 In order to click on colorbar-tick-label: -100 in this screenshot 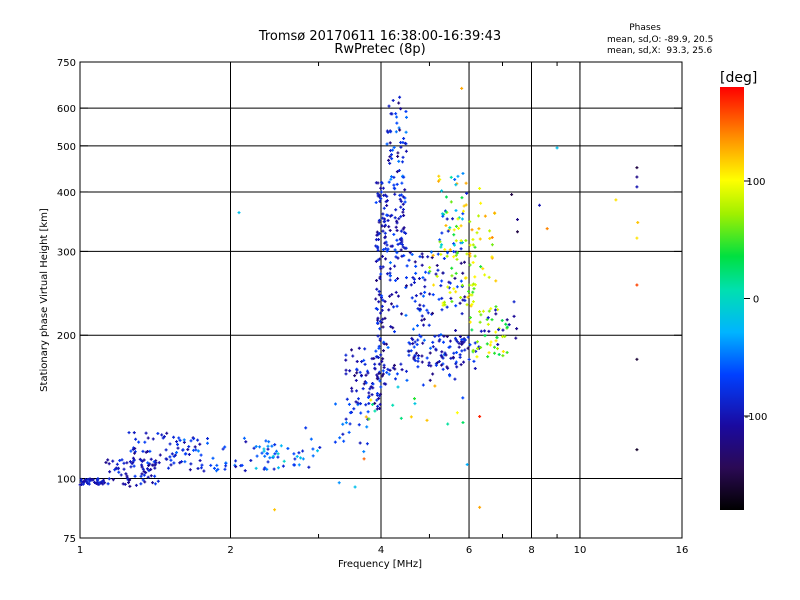, I will do `click(756, 417)`.